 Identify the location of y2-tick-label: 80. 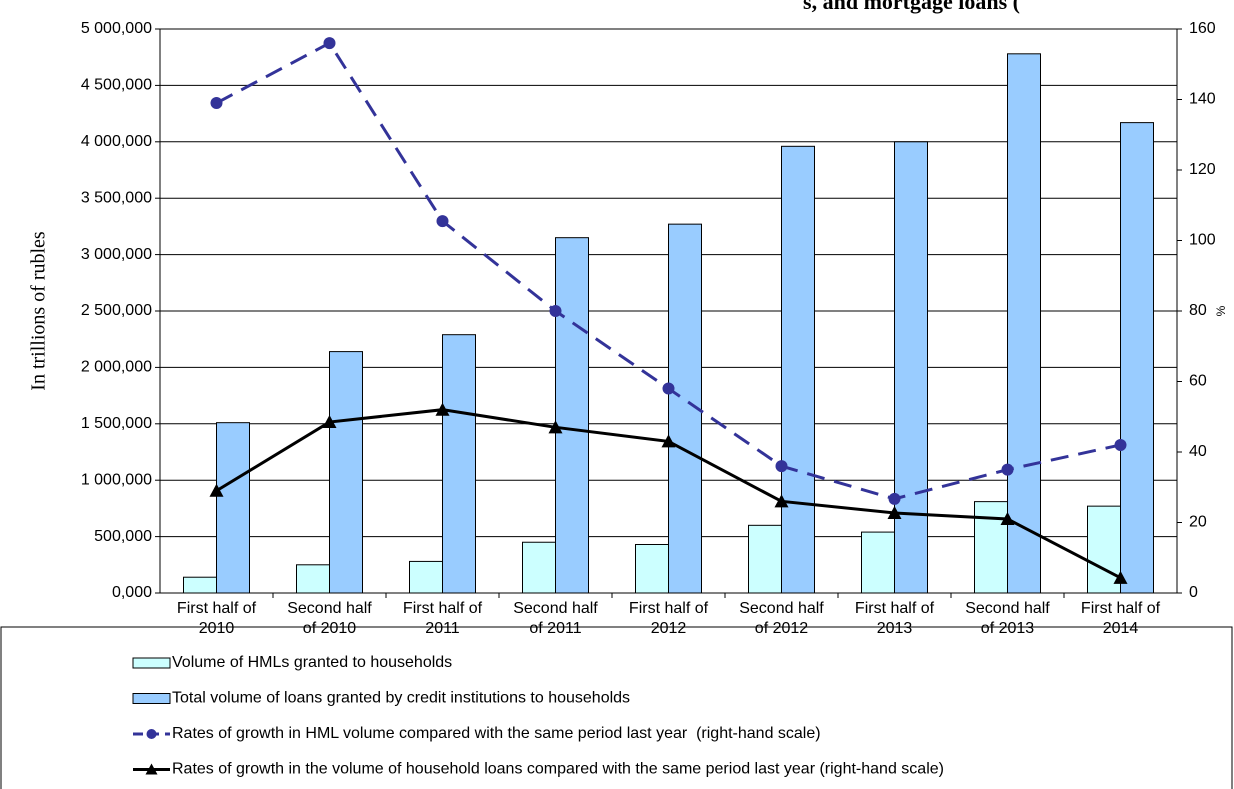
(1198, 310).